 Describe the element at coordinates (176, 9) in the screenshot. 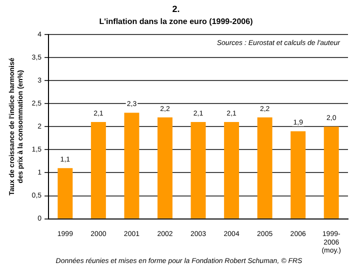

I see `chart-title: 2.` at that location.